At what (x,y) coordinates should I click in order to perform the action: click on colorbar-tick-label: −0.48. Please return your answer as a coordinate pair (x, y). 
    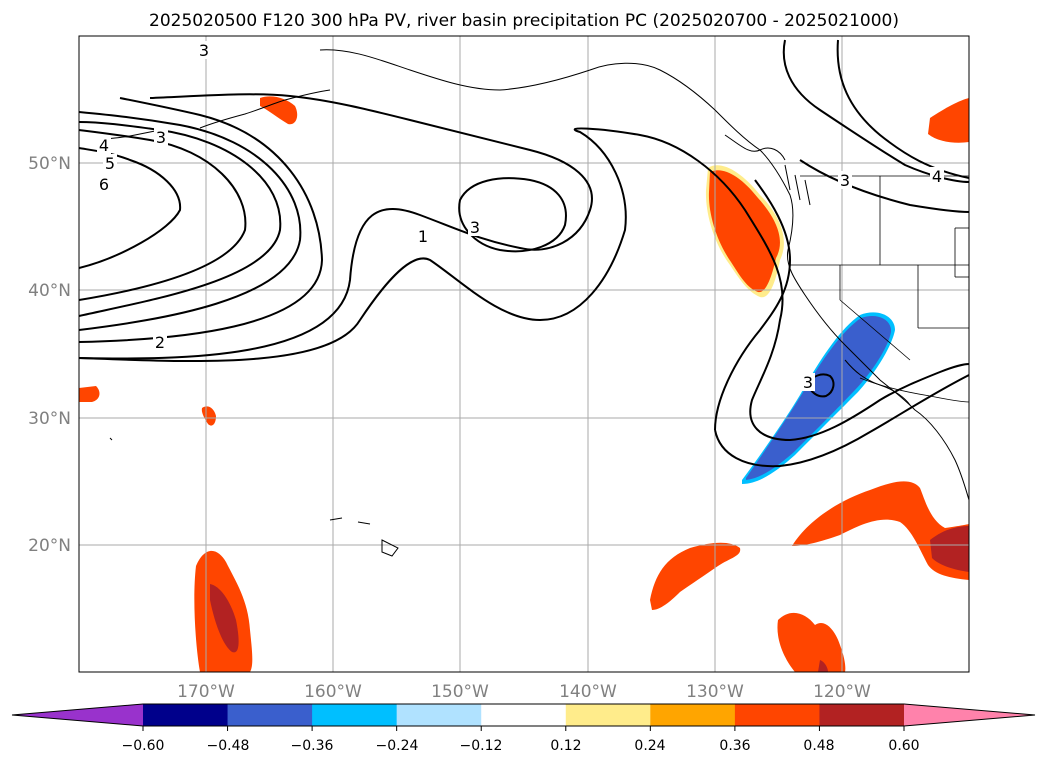
    Looking at the image, I should click on (228, 746).